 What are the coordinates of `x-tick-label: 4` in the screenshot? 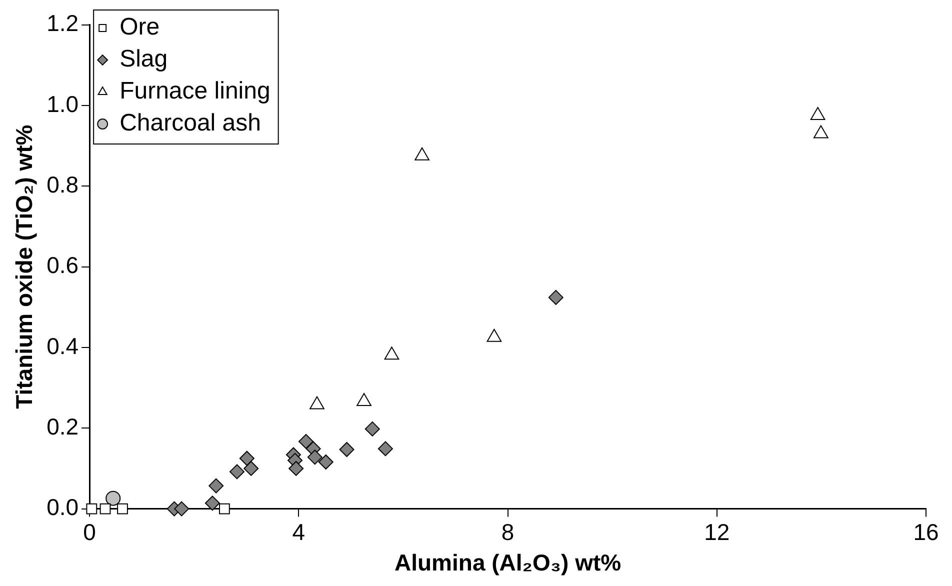 It's located at (299, 531).